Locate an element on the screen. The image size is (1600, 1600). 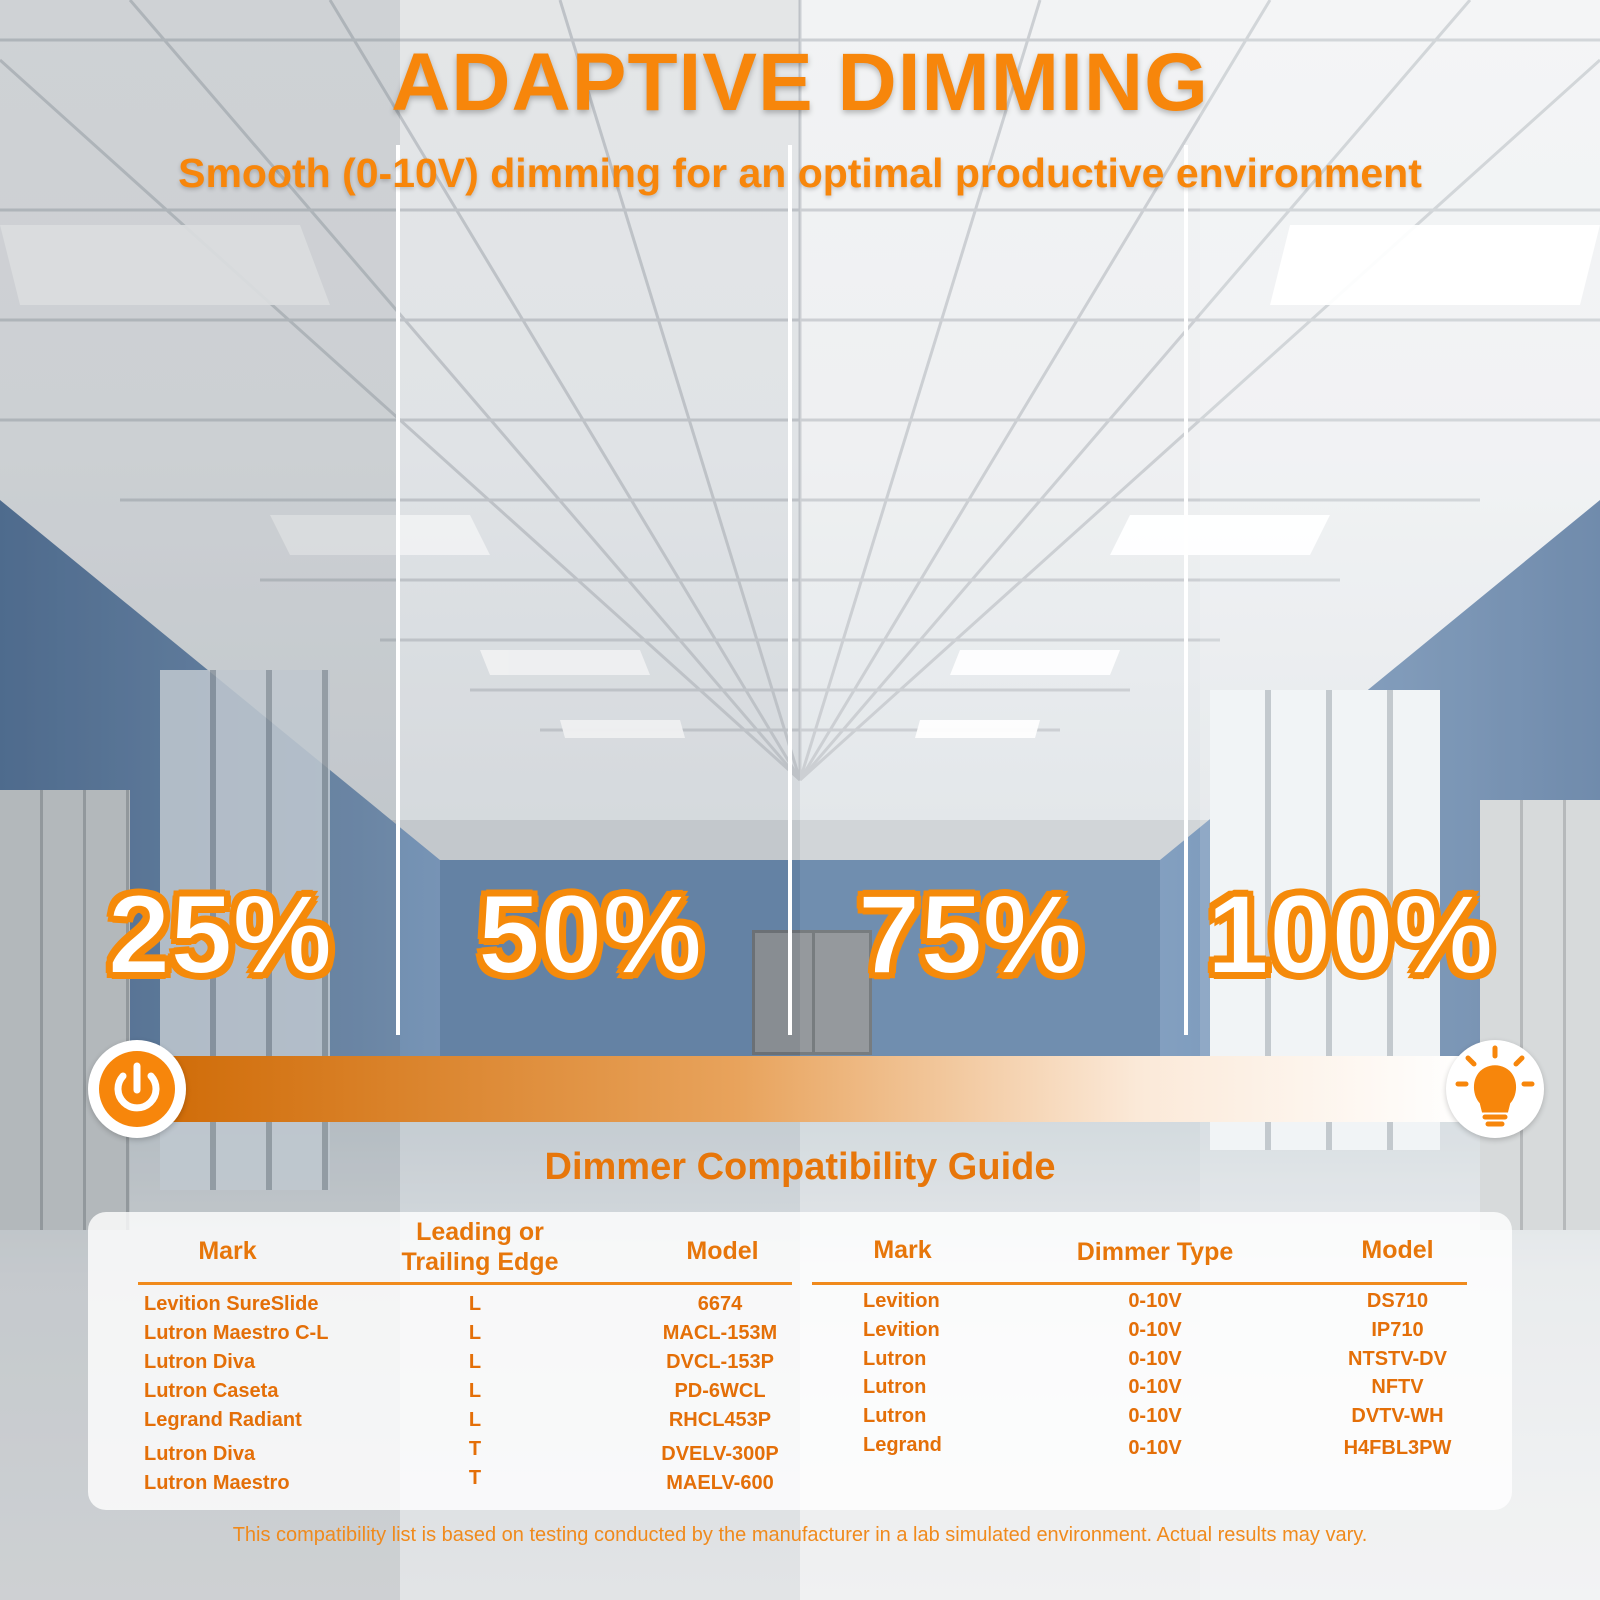
power-icon is located at coordinates (137, 1089).